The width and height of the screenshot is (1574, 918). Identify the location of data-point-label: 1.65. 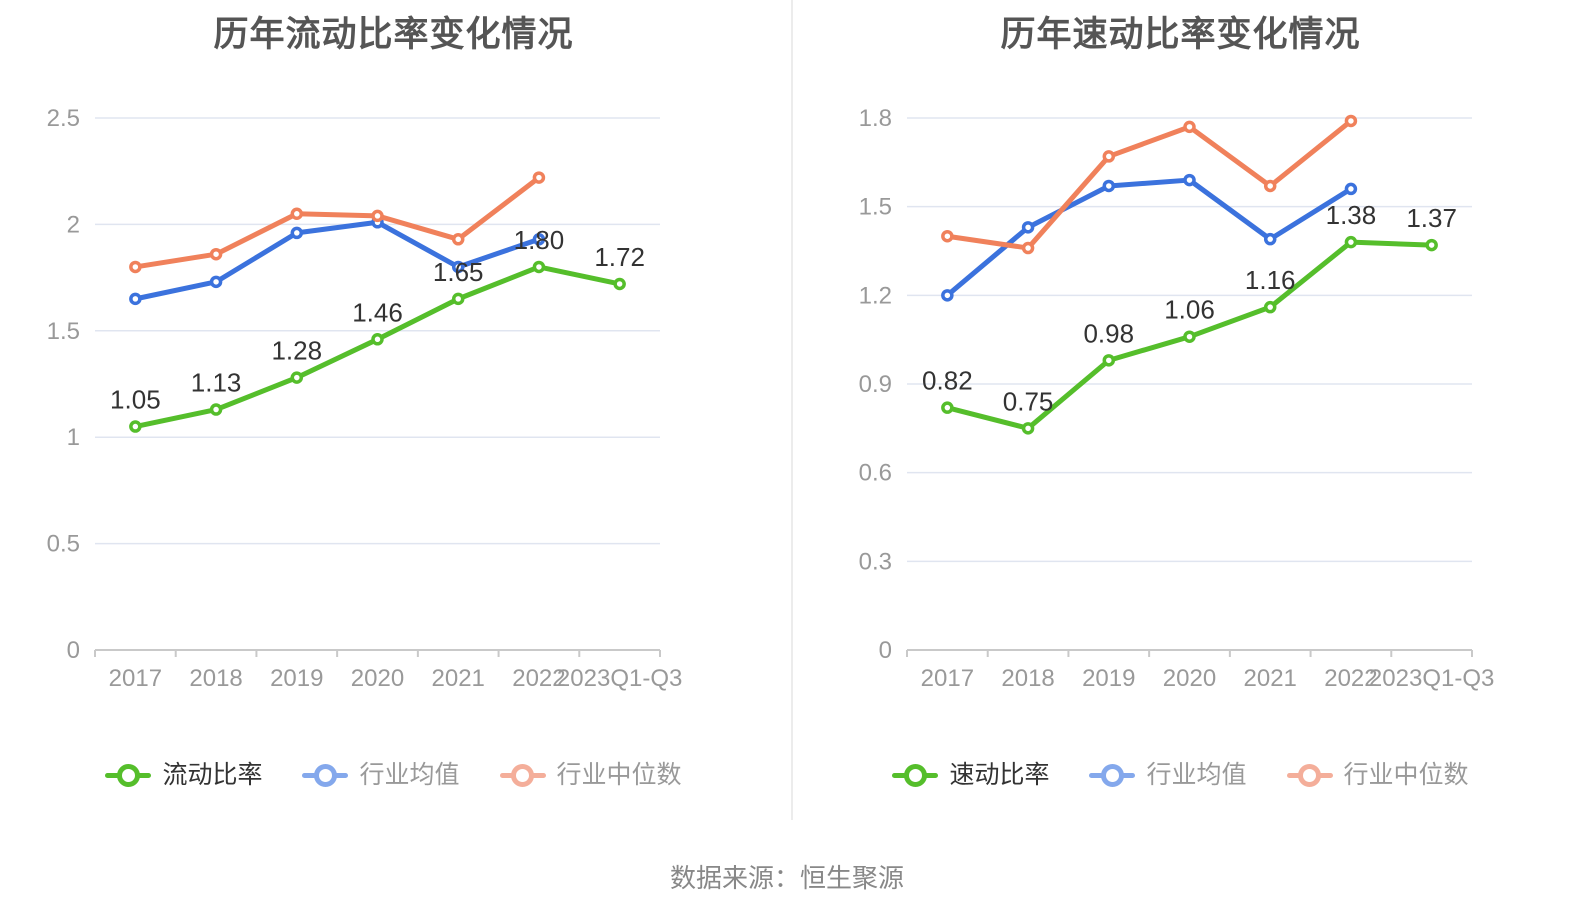
(458, 272).